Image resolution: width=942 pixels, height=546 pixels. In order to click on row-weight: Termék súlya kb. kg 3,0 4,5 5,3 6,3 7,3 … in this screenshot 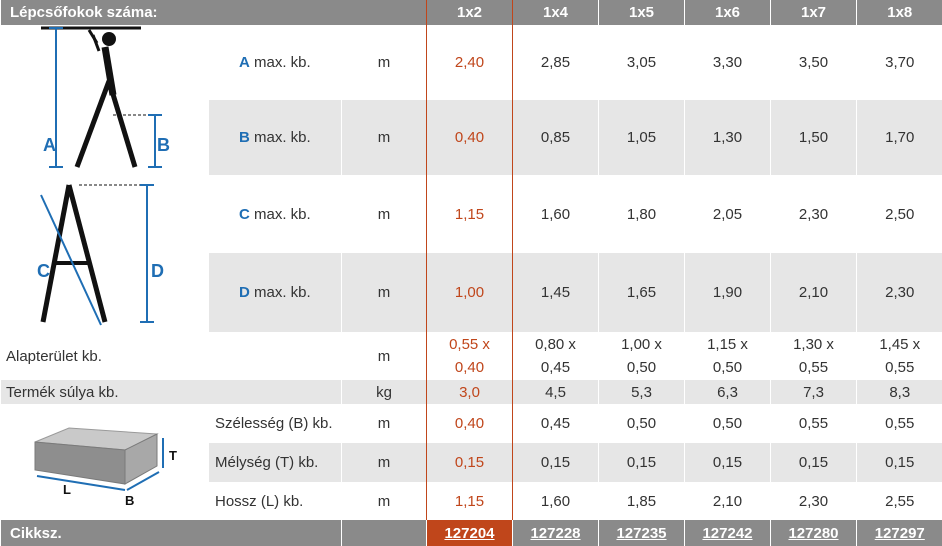, I will do `click(471, 392)`.